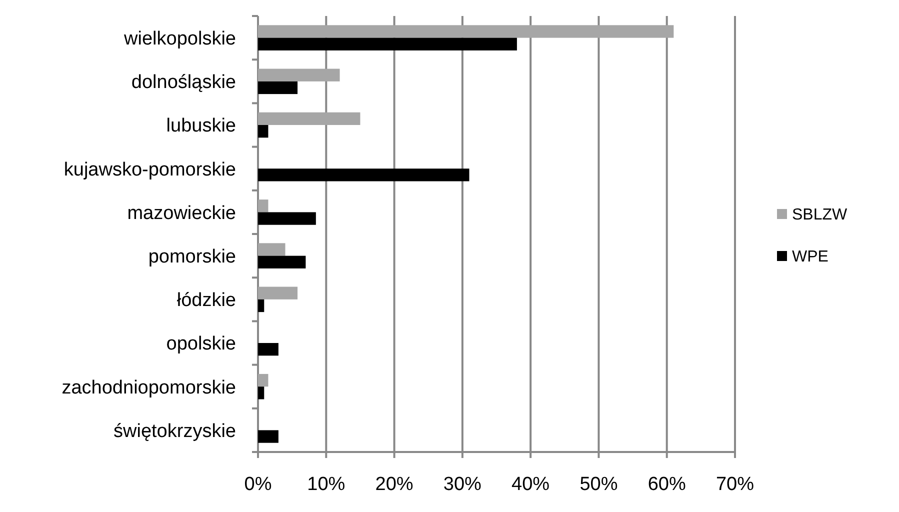 This screenshot has height=512, width=899. Describe the element at coordinates (258, 484) in the screenshot. I see `x-tick-label: 0%` at that location.